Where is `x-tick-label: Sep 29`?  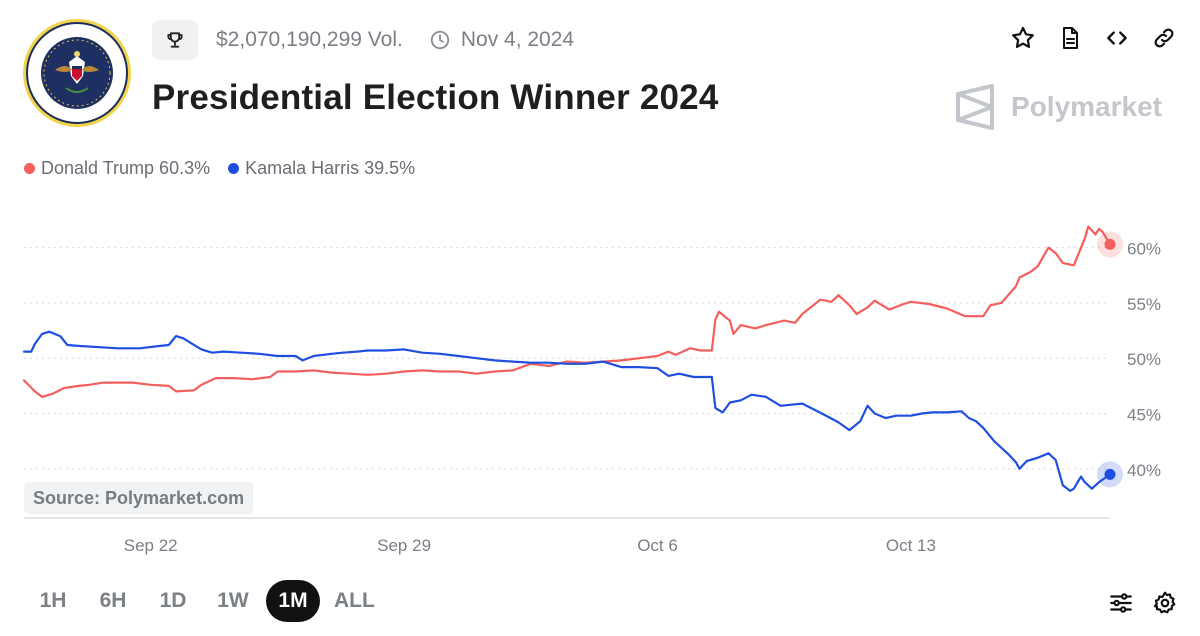
x-tick-label: Sep 29 is located at coordinates (404, 545).